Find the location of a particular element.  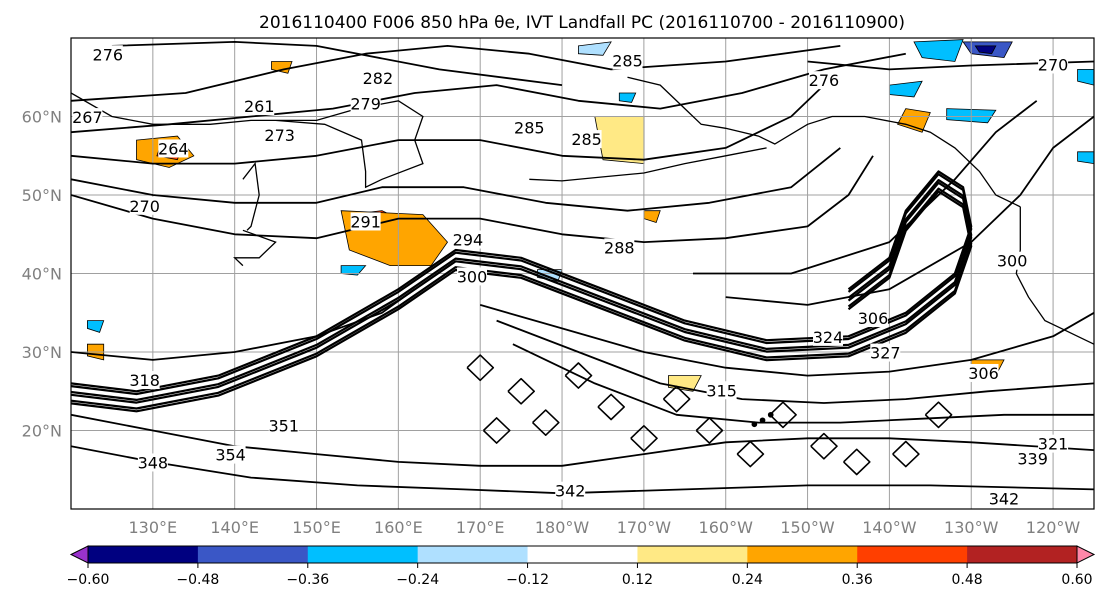

colorbar-tick-label: 0.60 is located at coordinates (1076, 580).